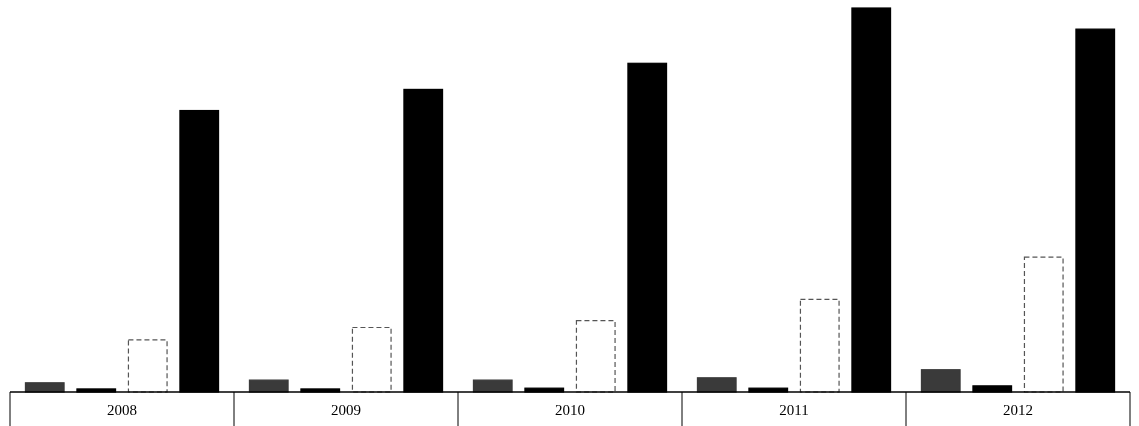  What do you see at coordinates (346, 410) in the screenshot?
I see `x-tick-label: 2009` at bounding box center [346, 410].